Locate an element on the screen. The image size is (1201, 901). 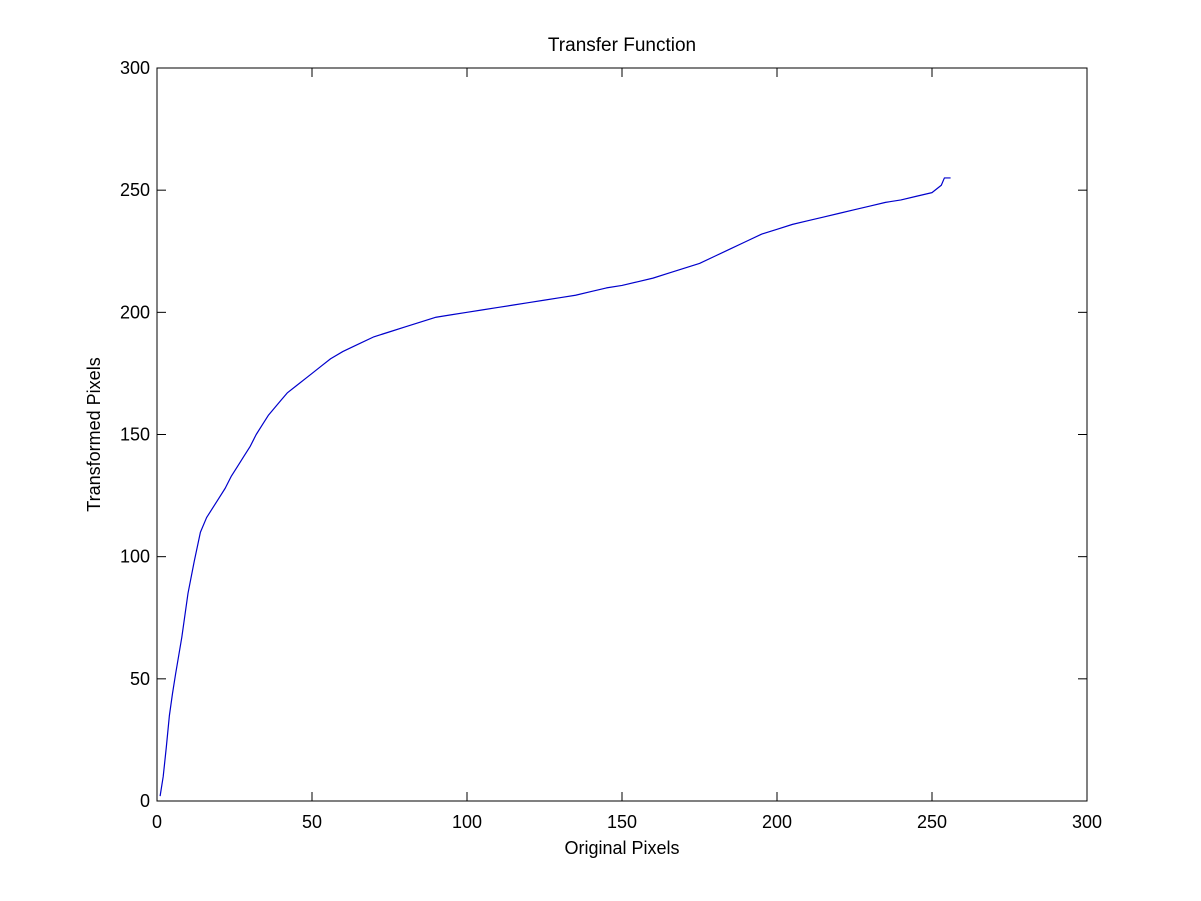
y-tick-label: 50 is located at coordinates (140, 679).